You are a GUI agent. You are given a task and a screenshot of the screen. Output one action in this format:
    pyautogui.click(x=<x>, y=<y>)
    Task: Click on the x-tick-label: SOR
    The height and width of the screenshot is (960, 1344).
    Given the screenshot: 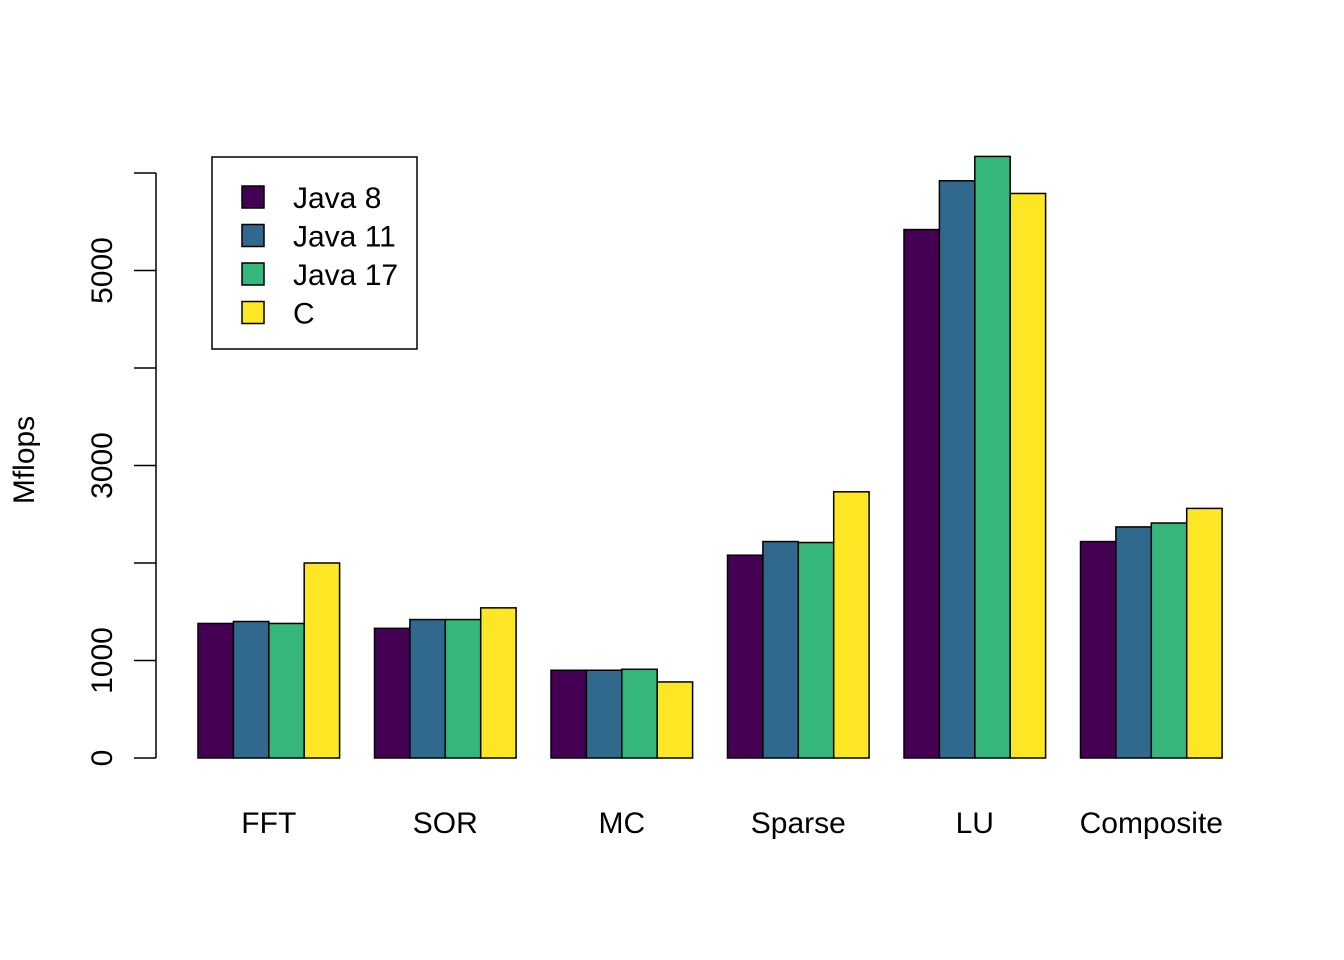 What is the action you would take?
    pyautogui.click(x=445, y=823)
    